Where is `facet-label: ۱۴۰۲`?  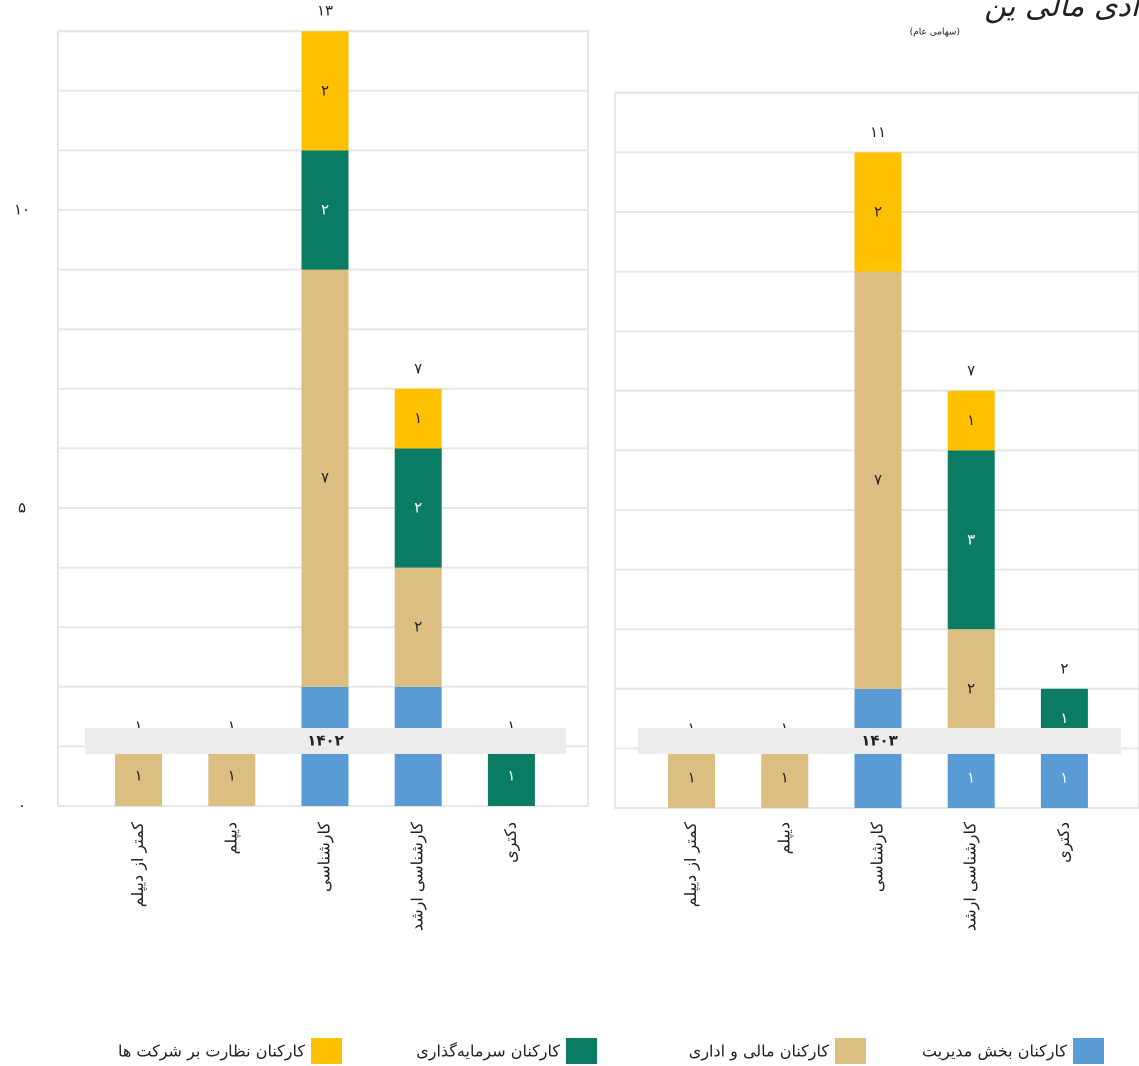
facet-label: ۱۴۰۲ is located at coordinates (325, 741).